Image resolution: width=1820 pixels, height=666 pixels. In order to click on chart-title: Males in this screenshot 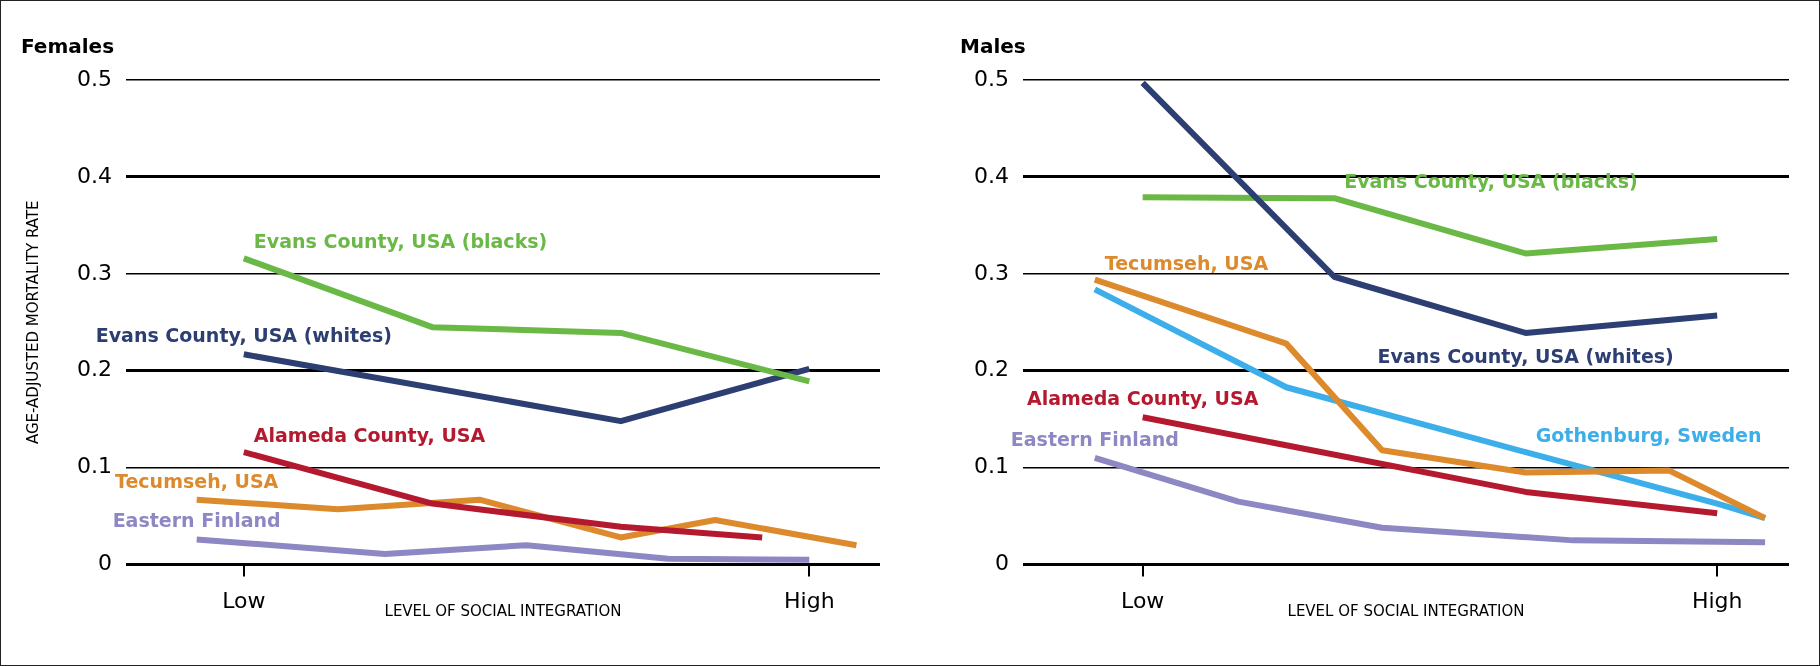, I will do `click(993, 46)`.